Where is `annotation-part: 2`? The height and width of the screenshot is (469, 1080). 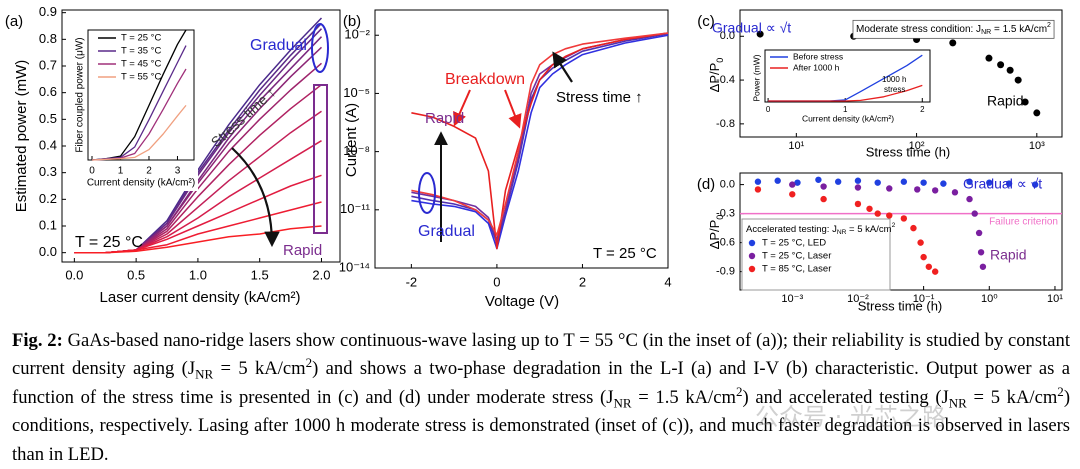
annotation-part: 2 is located at coordinates (1049, 25).